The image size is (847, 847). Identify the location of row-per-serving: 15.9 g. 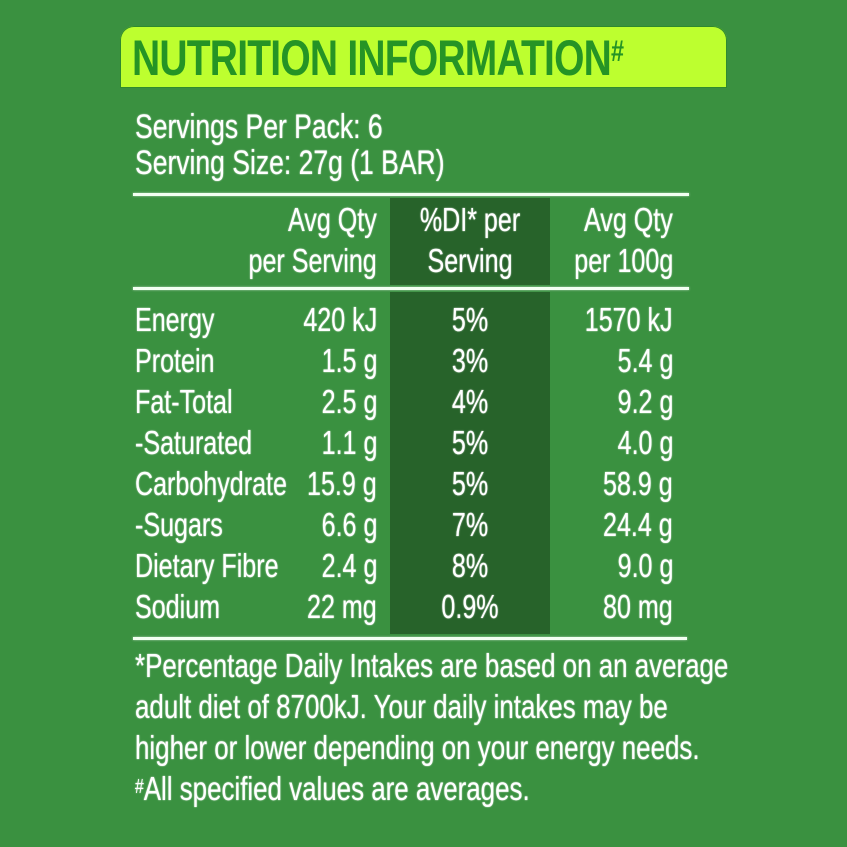
(342, 483).